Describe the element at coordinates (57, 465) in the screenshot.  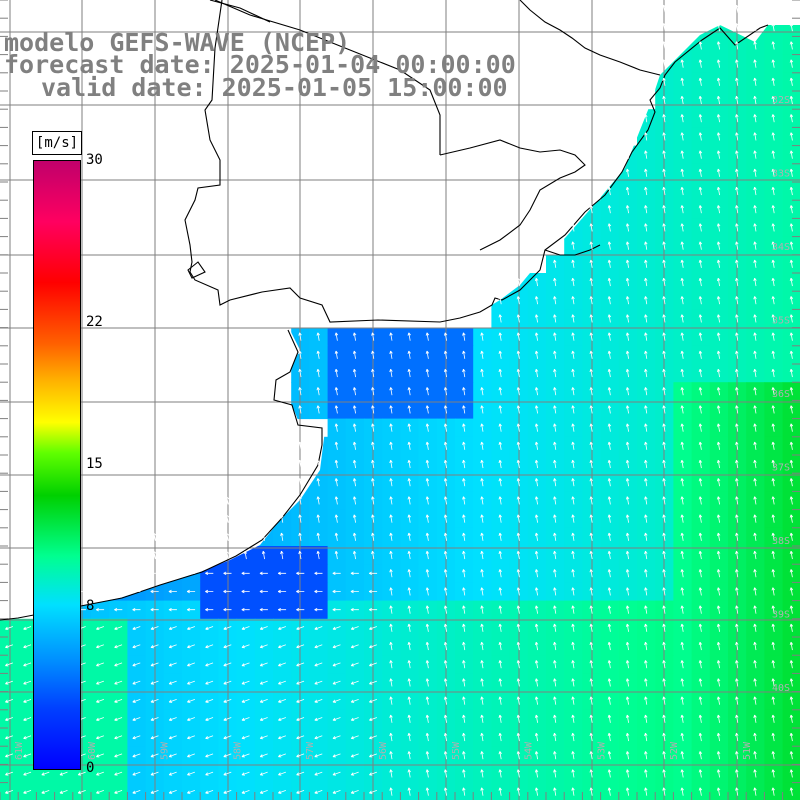
I see `colorbar` at that location.